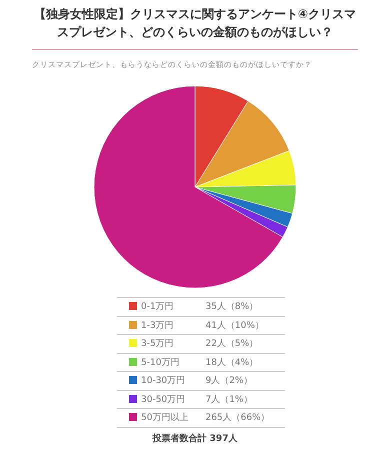  What do you see at coordinates (161, 399) in the screenshot?
I see `legend-label: 30-50万円` at bounding box center [161, 399].